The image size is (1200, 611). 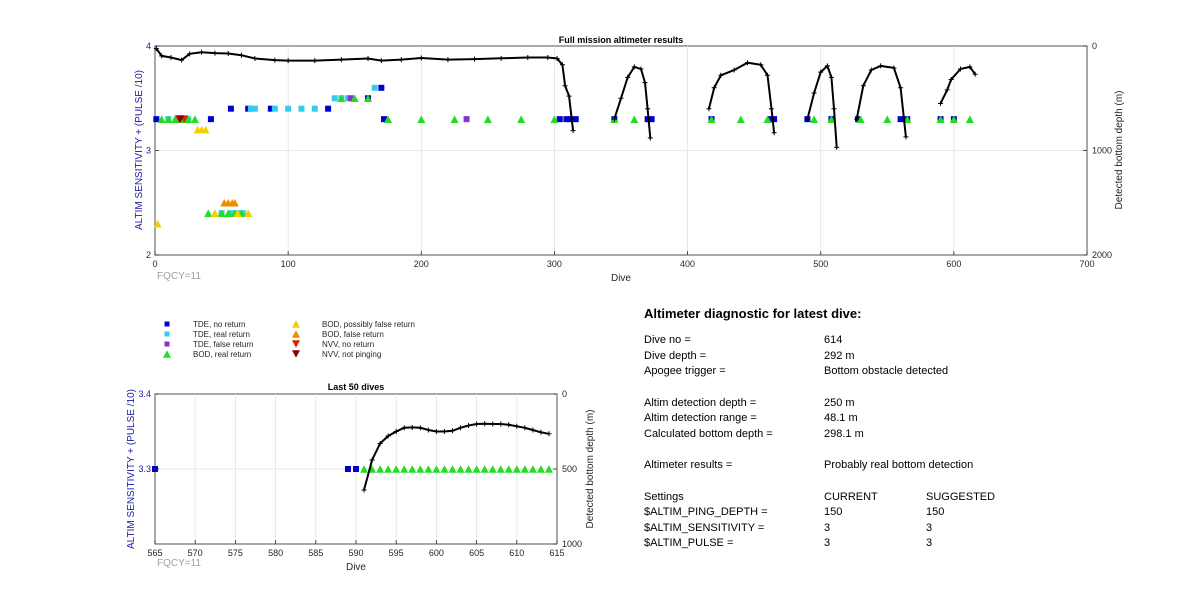 I want to click on bottom-y-axis-label: ALTIM SENSITIVITY + (PULSE /10), so click(x=131, y=469).